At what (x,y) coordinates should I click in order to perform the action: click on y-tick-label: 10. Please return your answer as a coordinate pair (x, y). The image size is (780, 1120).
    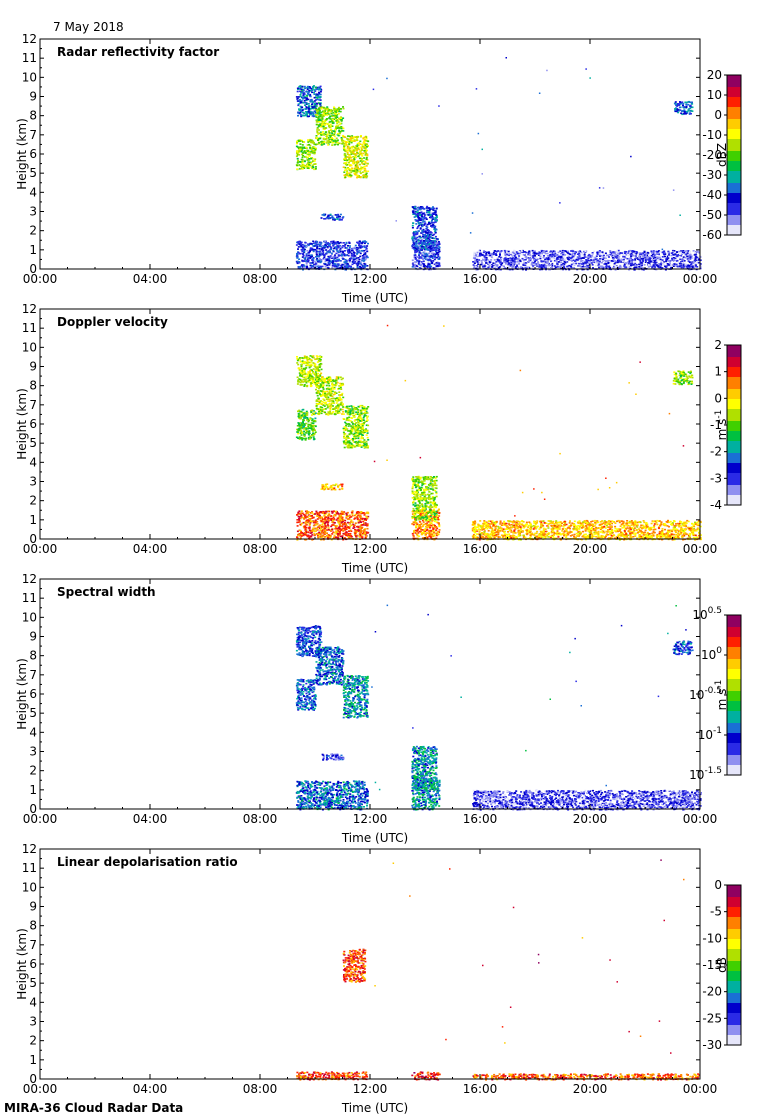
    Looking at the image, I should click on (29, 77).